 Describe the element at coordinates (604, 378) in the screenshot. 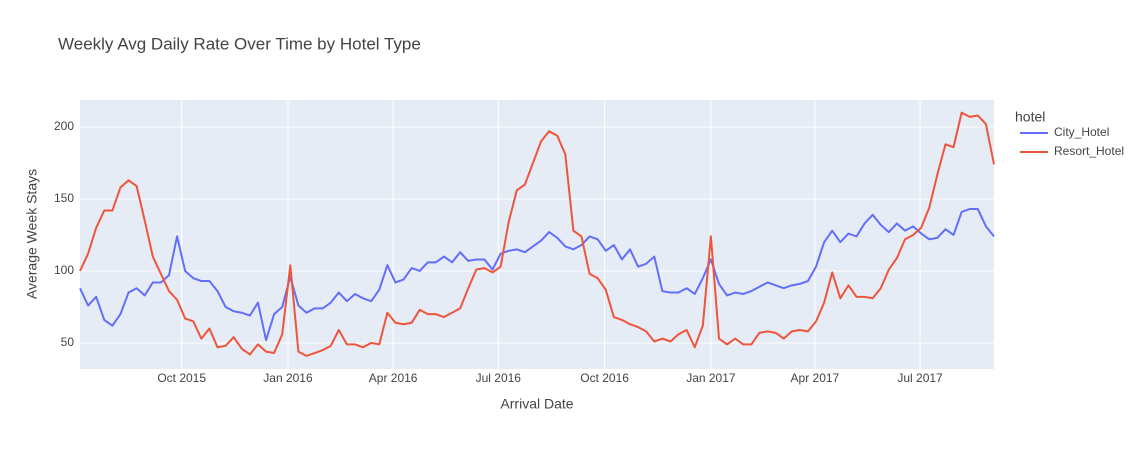

I see `x-tick-label: Oct 2016` at that location.